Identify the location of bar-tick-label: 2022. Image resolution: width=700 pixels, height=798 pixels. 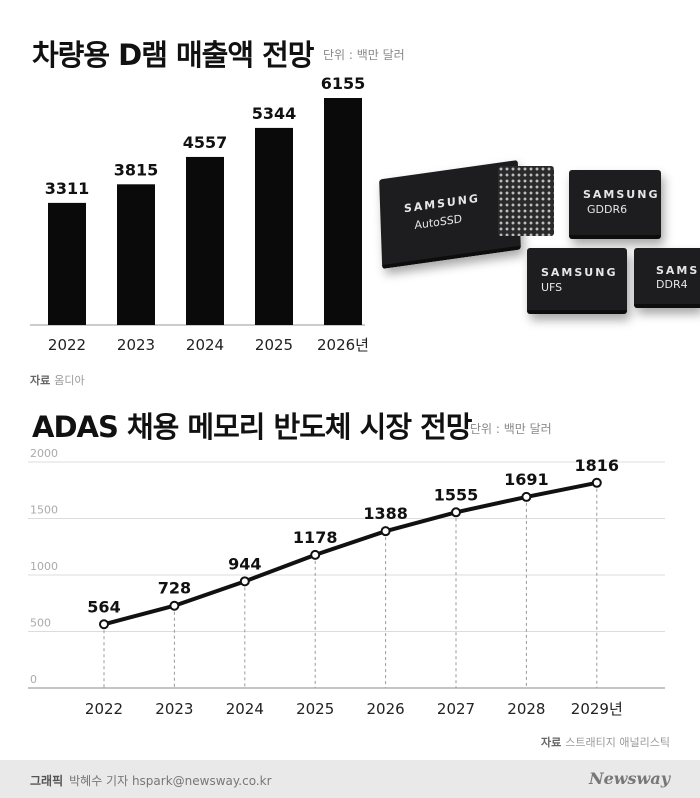
(67, 345).